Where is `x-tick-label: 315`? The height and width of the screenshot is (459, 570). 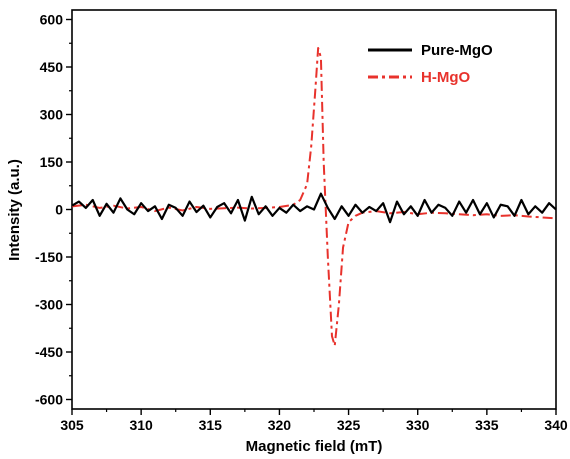
x-tick-label: 315 is located at coordinates (211, 425).